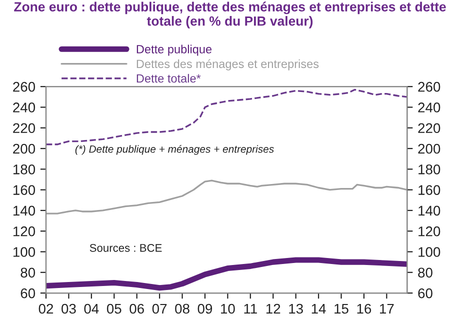  I want to click on y2-tick-label: 200, so click(429, 149).